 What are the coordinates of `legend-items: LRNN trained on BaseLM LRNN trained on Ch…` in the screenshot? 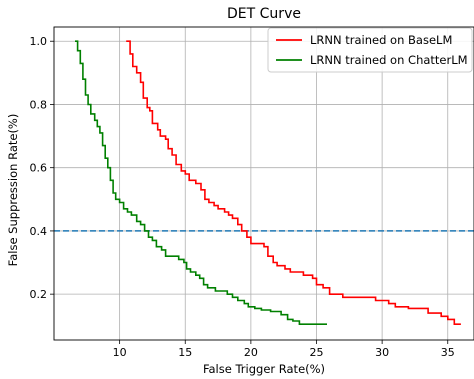 It's located at (372, 50).